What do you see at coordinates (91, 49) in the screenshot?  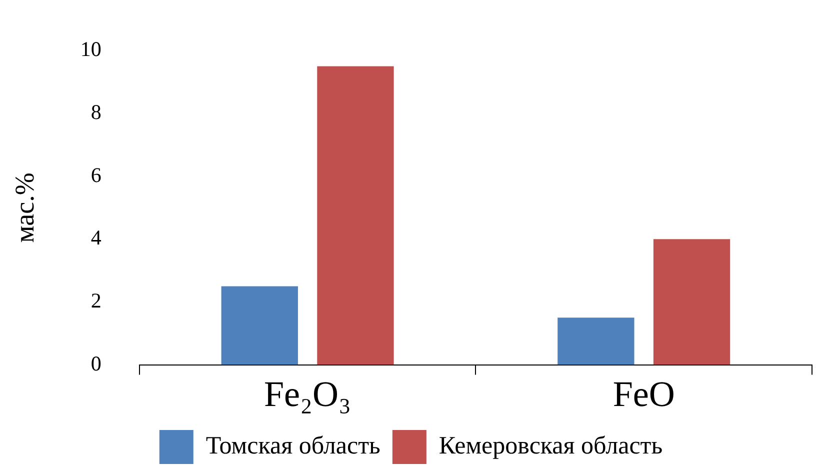 I see `y-tick-label: 10` at bounding box center [91, 49].